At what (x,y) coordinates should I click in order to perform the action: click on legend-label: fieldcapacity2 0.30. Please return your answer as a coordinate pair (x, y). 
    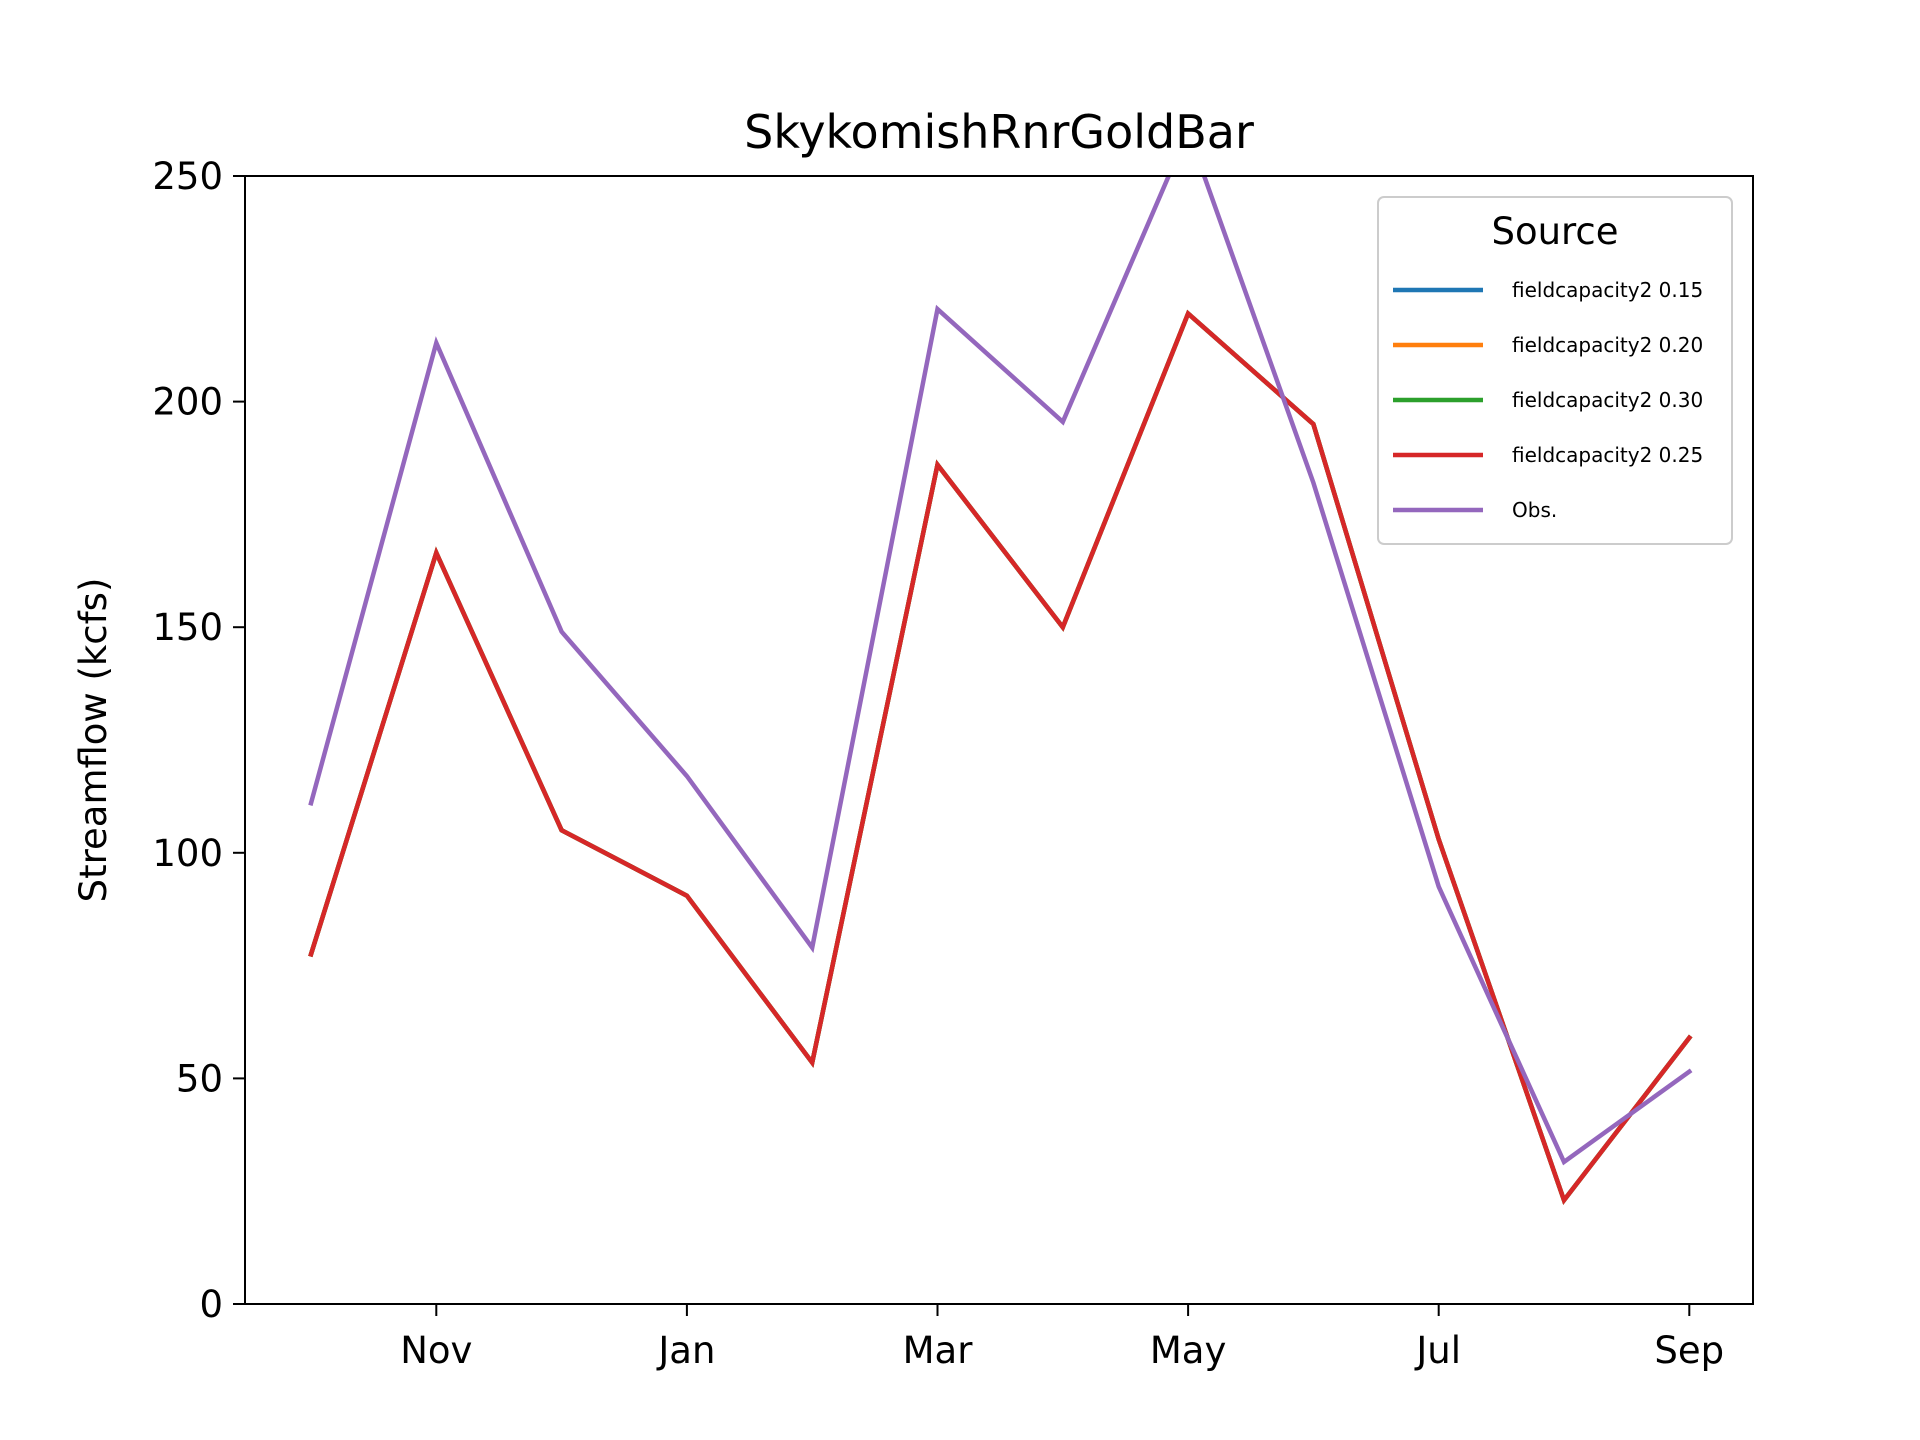
    Looking at the image, I should click on (1607, 400).